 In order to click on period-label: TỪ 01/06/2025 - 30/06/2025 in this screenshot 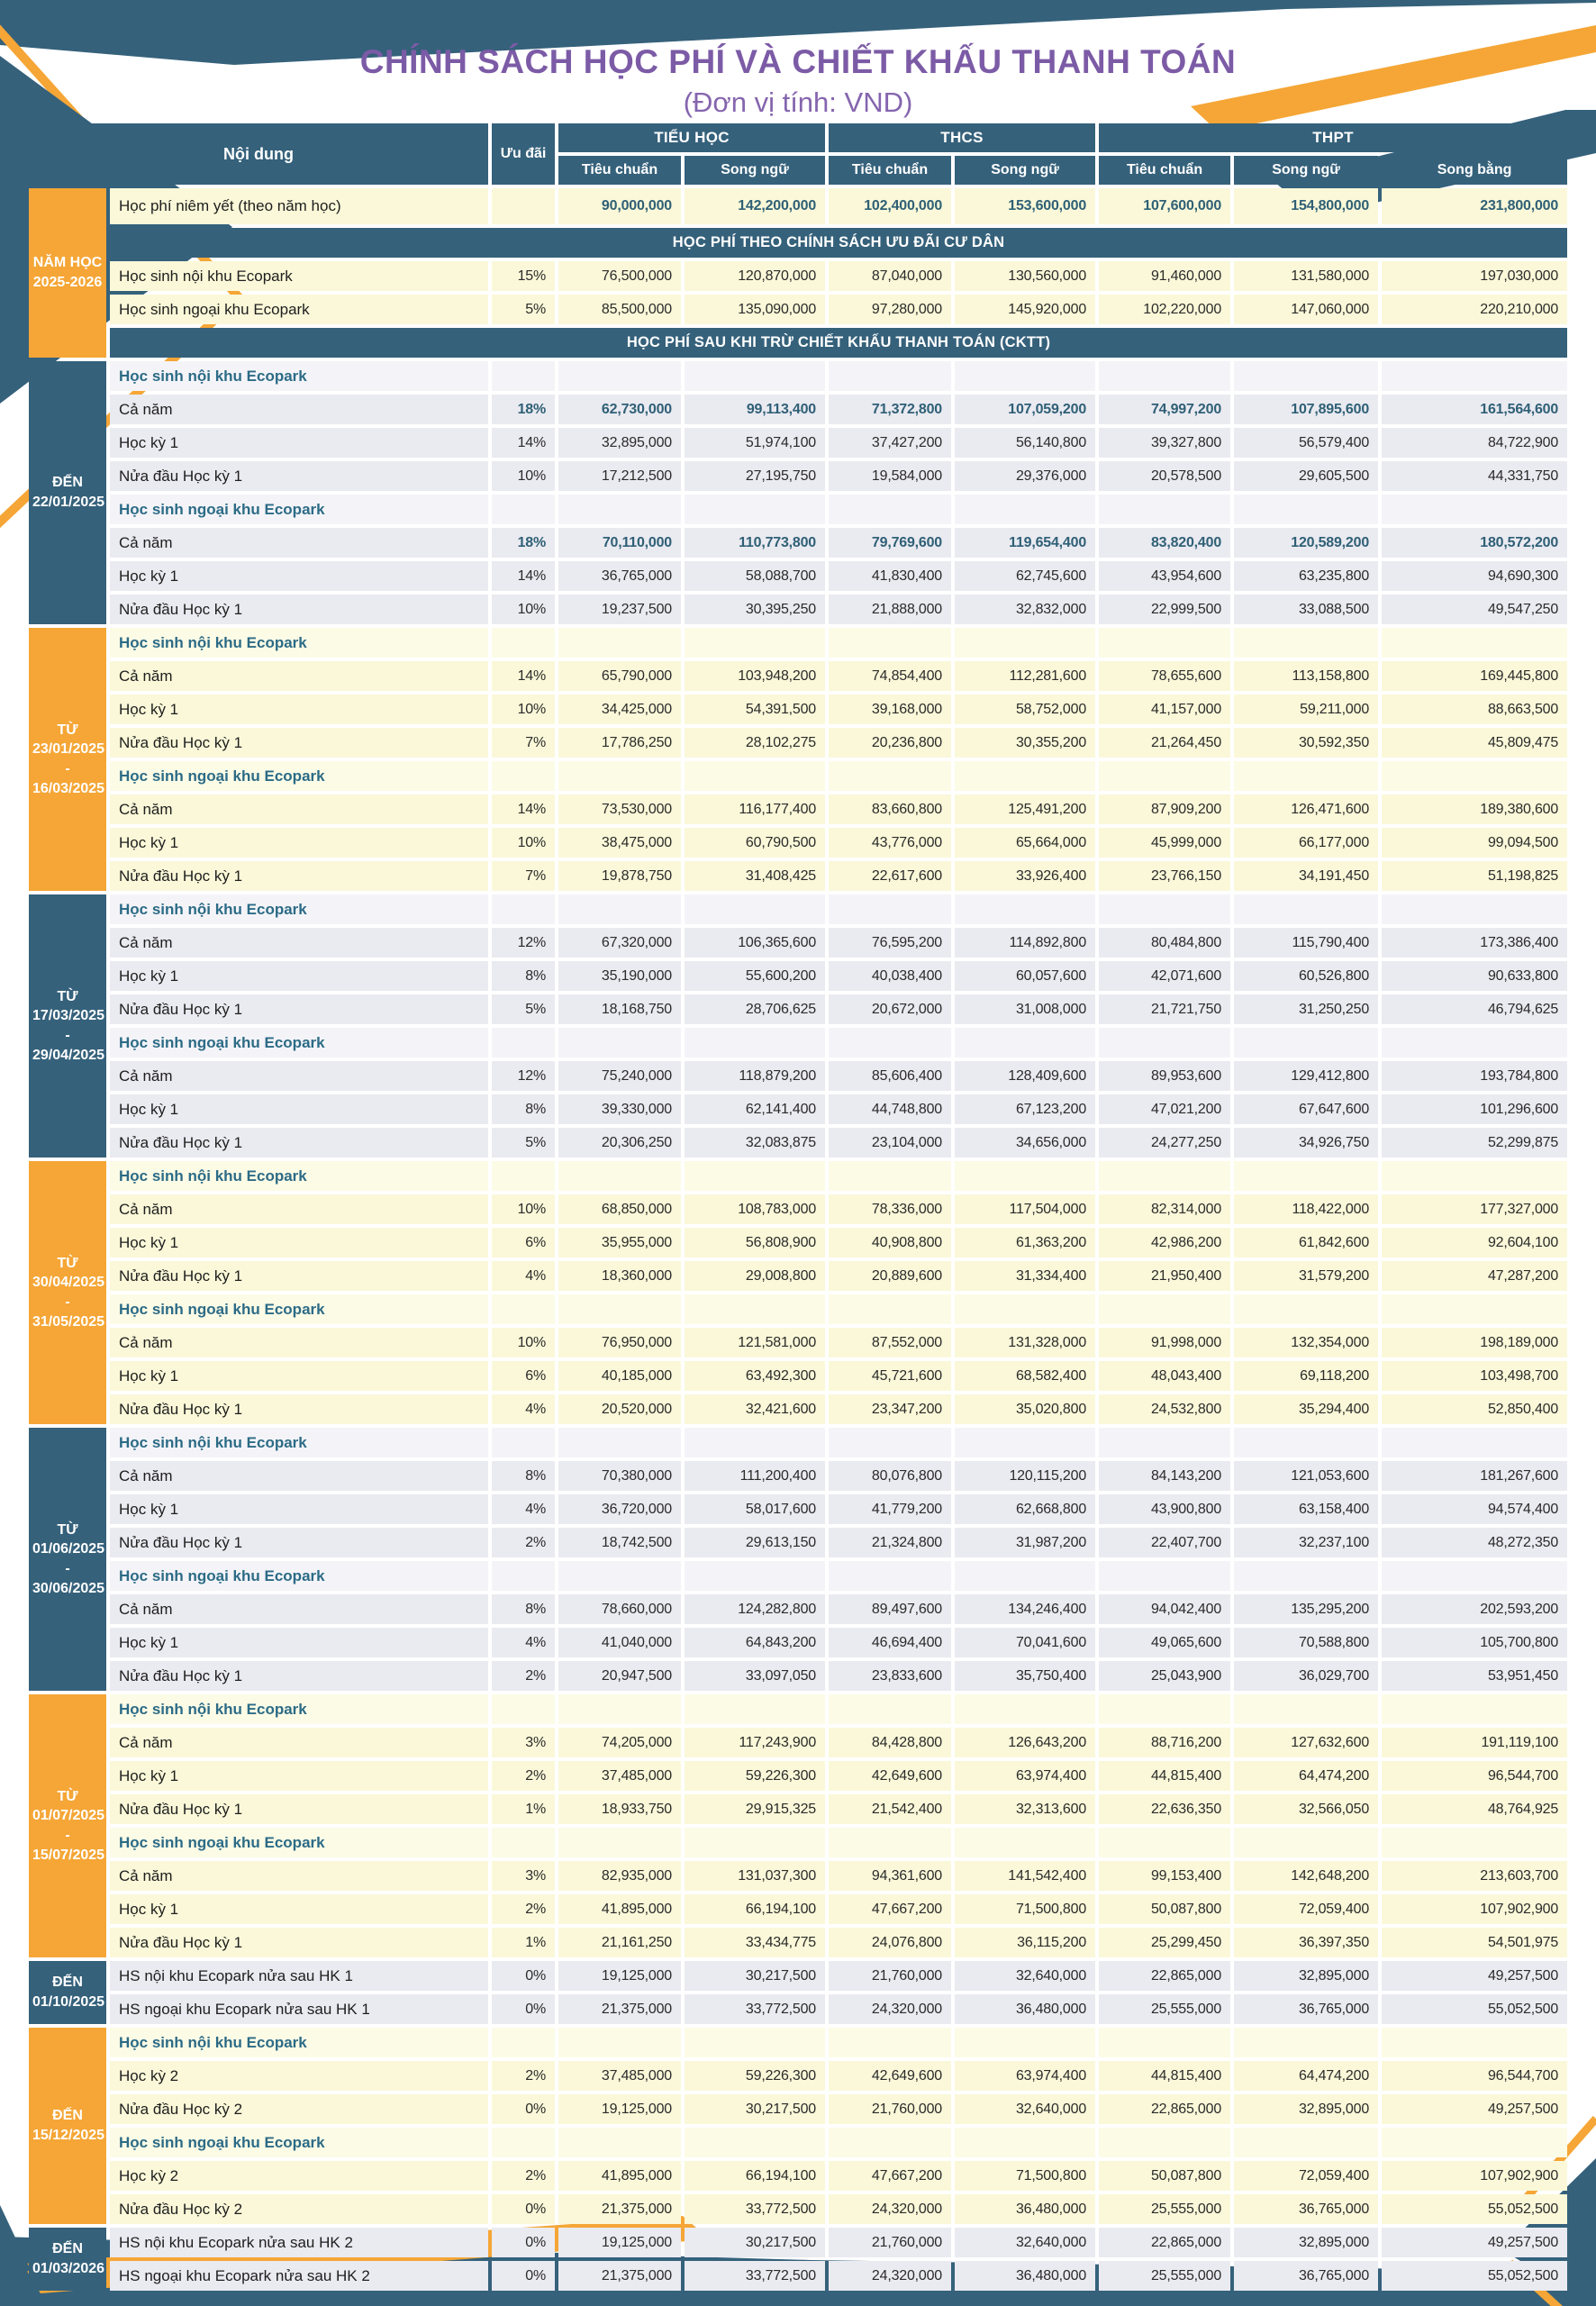, I will do `click(67, 1559)`.